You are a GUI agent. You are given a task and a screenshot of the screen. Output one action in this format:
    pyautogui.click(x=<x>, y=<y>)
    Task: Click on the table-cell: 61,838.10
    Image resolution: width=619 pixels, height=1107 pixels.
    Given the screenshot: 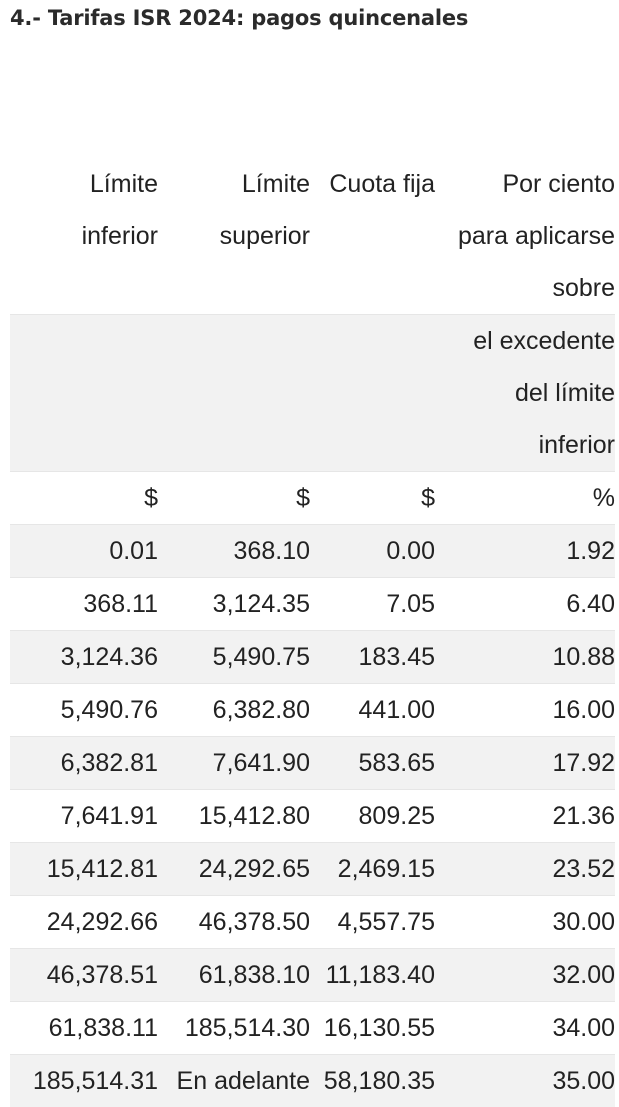 What is the action you would take?
    pyautogui.click(x=234, y=975)
    